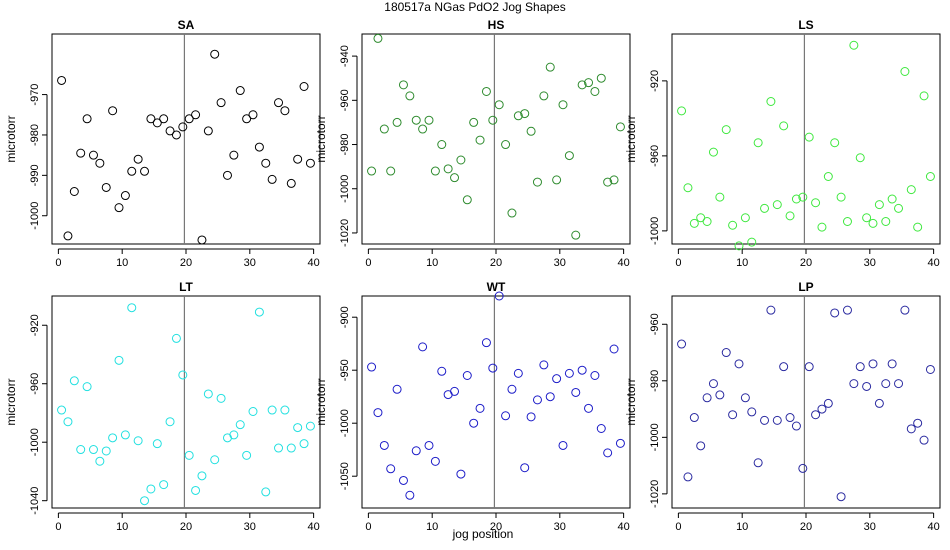 The image size is (950, 550). Describe the element at coordinates (933, 527) in the screenshot. I see `x-tick-label: 40` at that location.